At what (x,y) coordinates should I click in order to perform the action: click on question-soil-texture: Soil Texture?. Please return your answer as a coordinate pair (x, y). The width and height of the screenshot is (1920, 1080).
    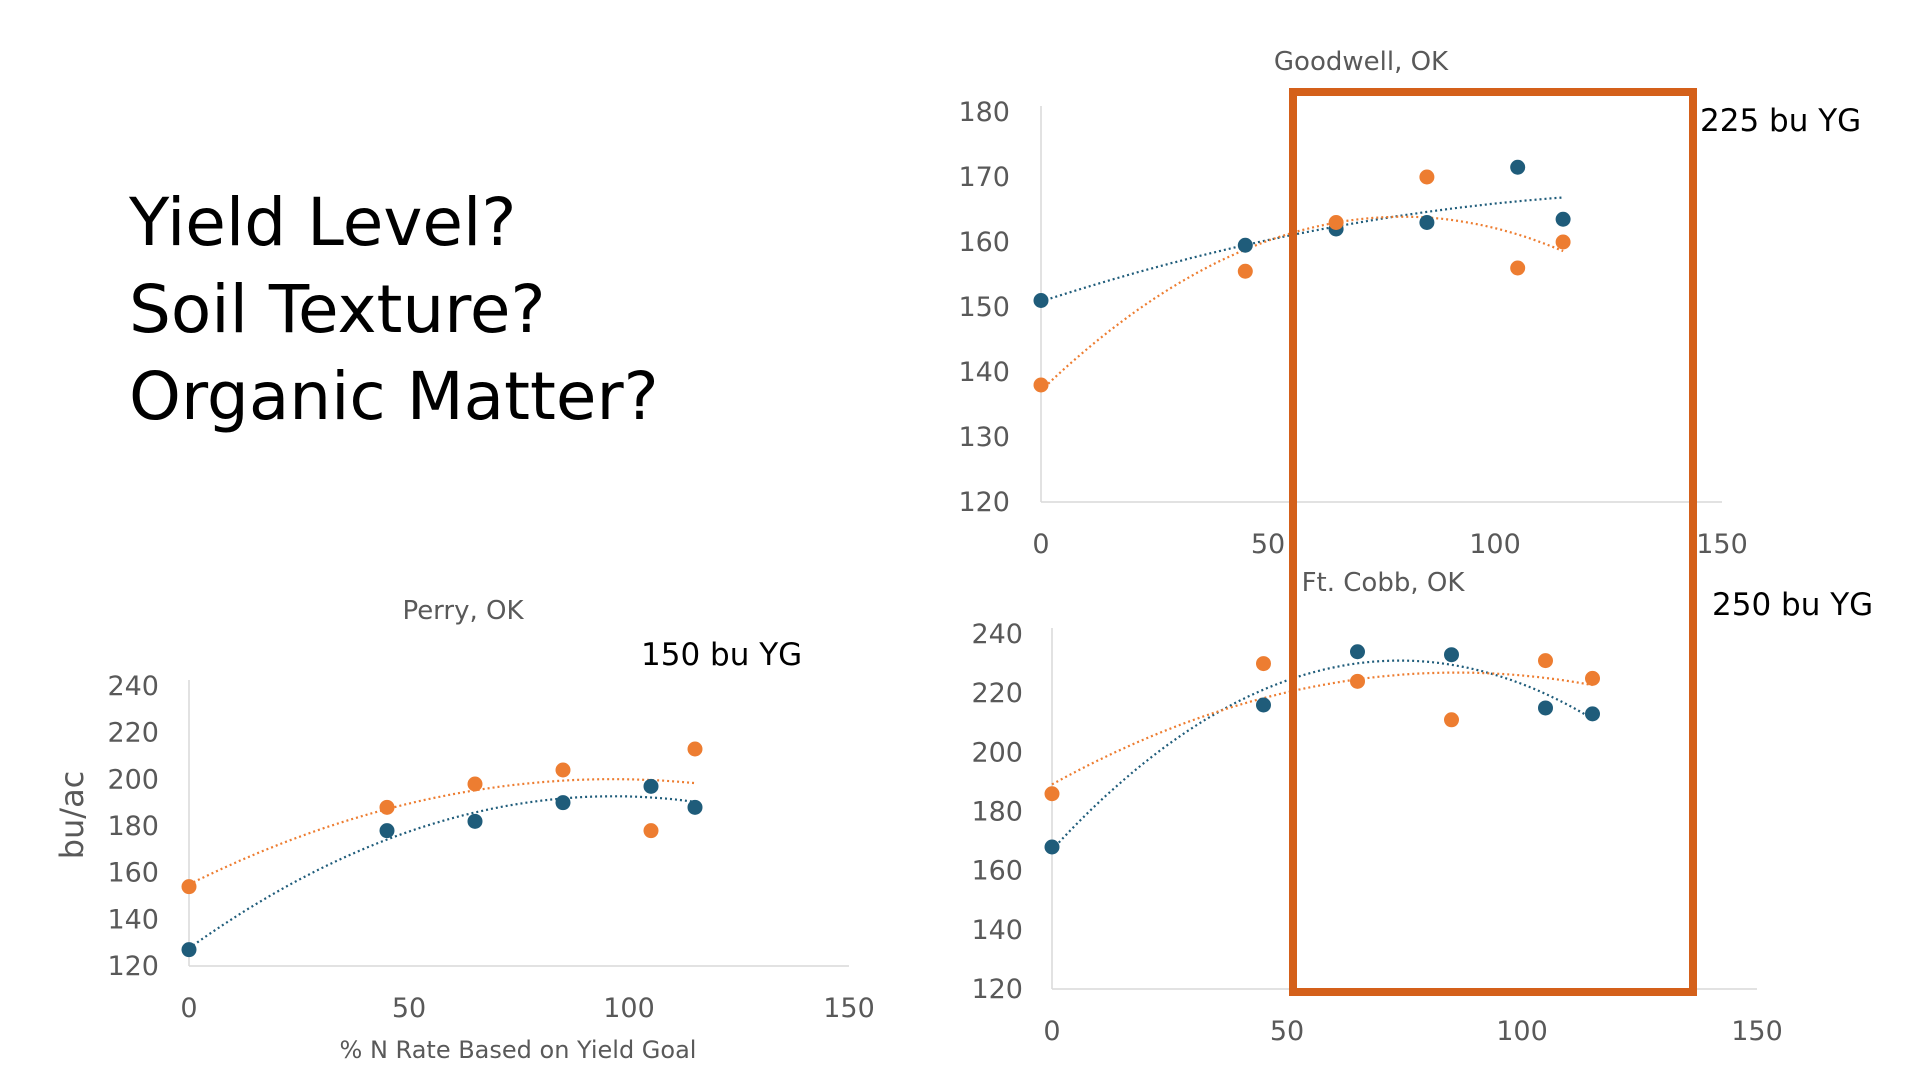
    Looking at the image, I should click on (337, 309).